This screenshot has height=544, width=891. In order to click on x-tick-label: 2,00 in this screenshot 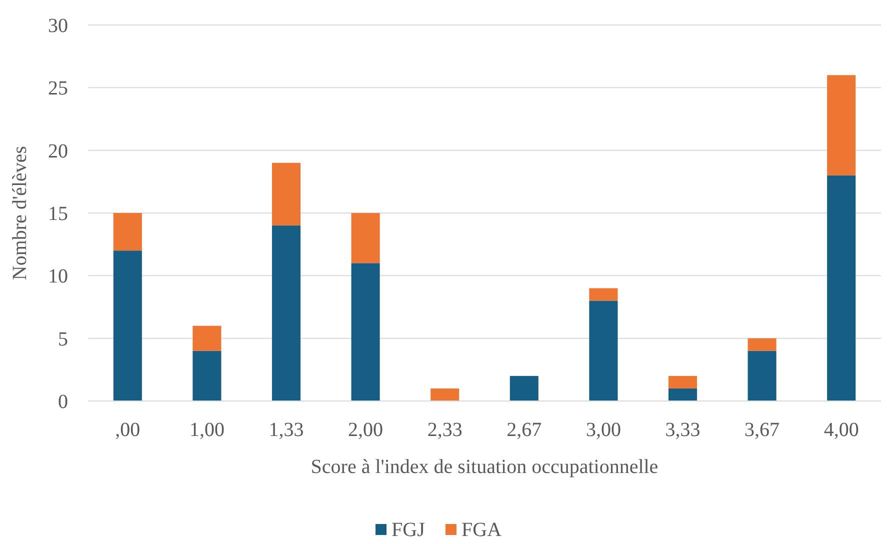, I will do `click(366, 430)`.